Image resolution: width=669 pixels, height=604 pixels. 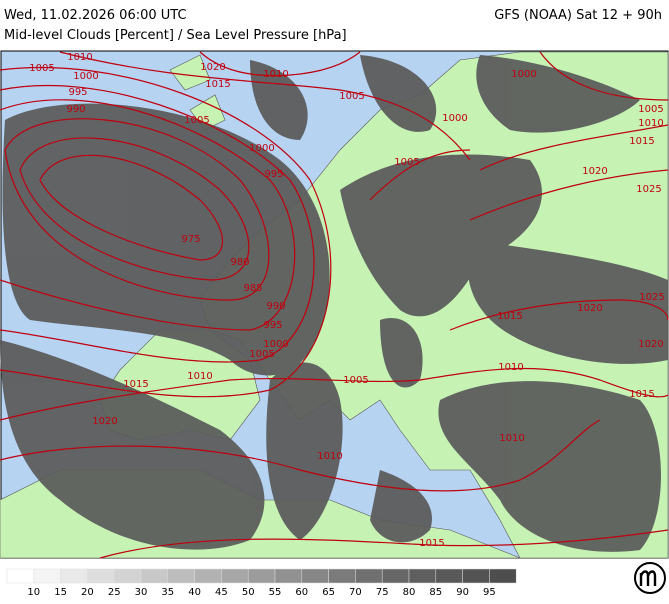 What do you see at coordinates (221, 592) in the screenshot?
I see `legend-label: 45` at bounding box center [221, 592].